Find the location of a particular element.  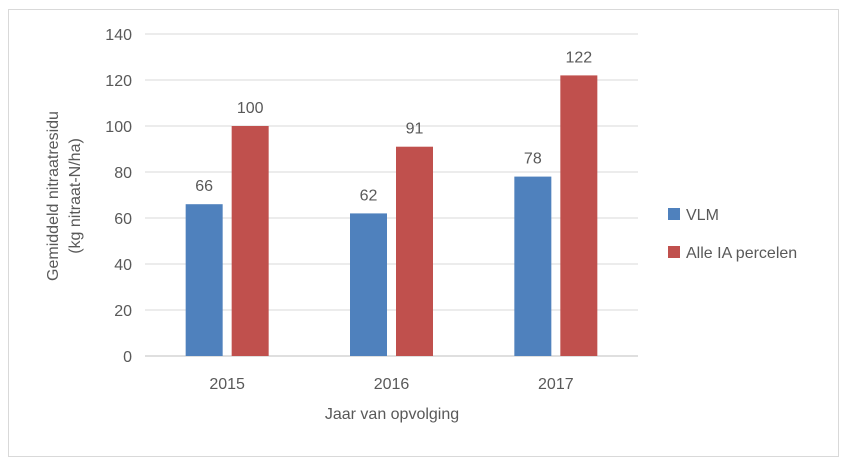

x-tick-label: 2017 is located at coordinates (556, 384).